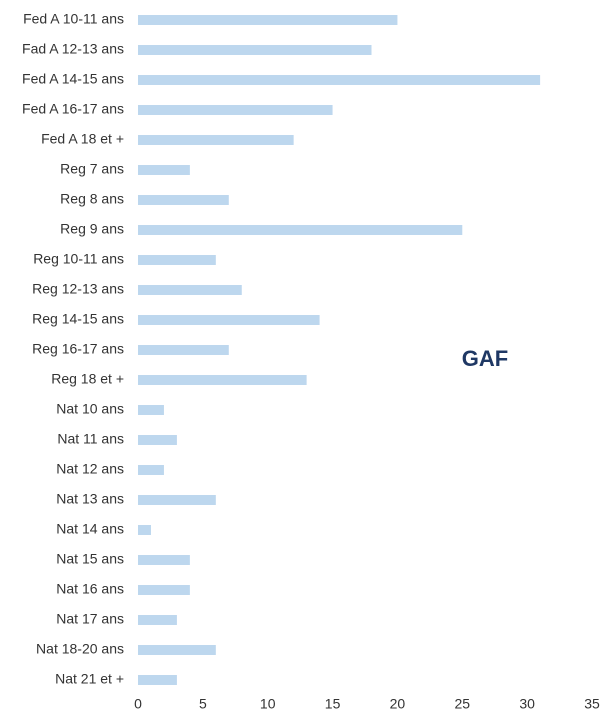 Image resolution: width=603 pixels, height=715 pixels. Describe the element at coordinates (90, 469) in the screenshot. I see `y-tick-label: Nat 12 ans` at that location.